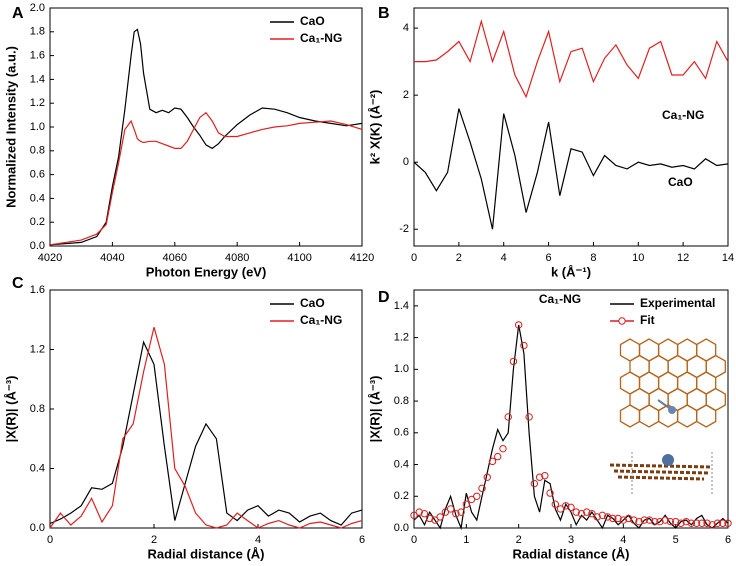 The width and height of the screenshot is (736, 566). I want to click on y-tick-label: 0.2, so click(37, 222).